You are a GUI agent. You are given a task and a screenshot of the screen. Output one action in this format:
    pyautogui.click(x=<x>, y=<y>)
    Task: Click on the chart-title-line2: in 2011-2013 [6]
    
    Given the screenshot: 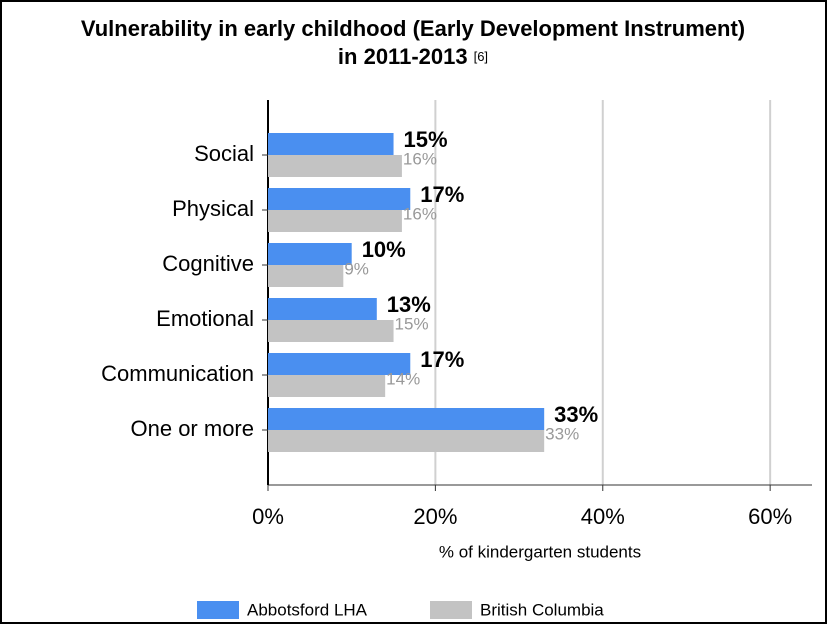 What is the action you would take?
    pyautogui.click(x=413, y=56)
    